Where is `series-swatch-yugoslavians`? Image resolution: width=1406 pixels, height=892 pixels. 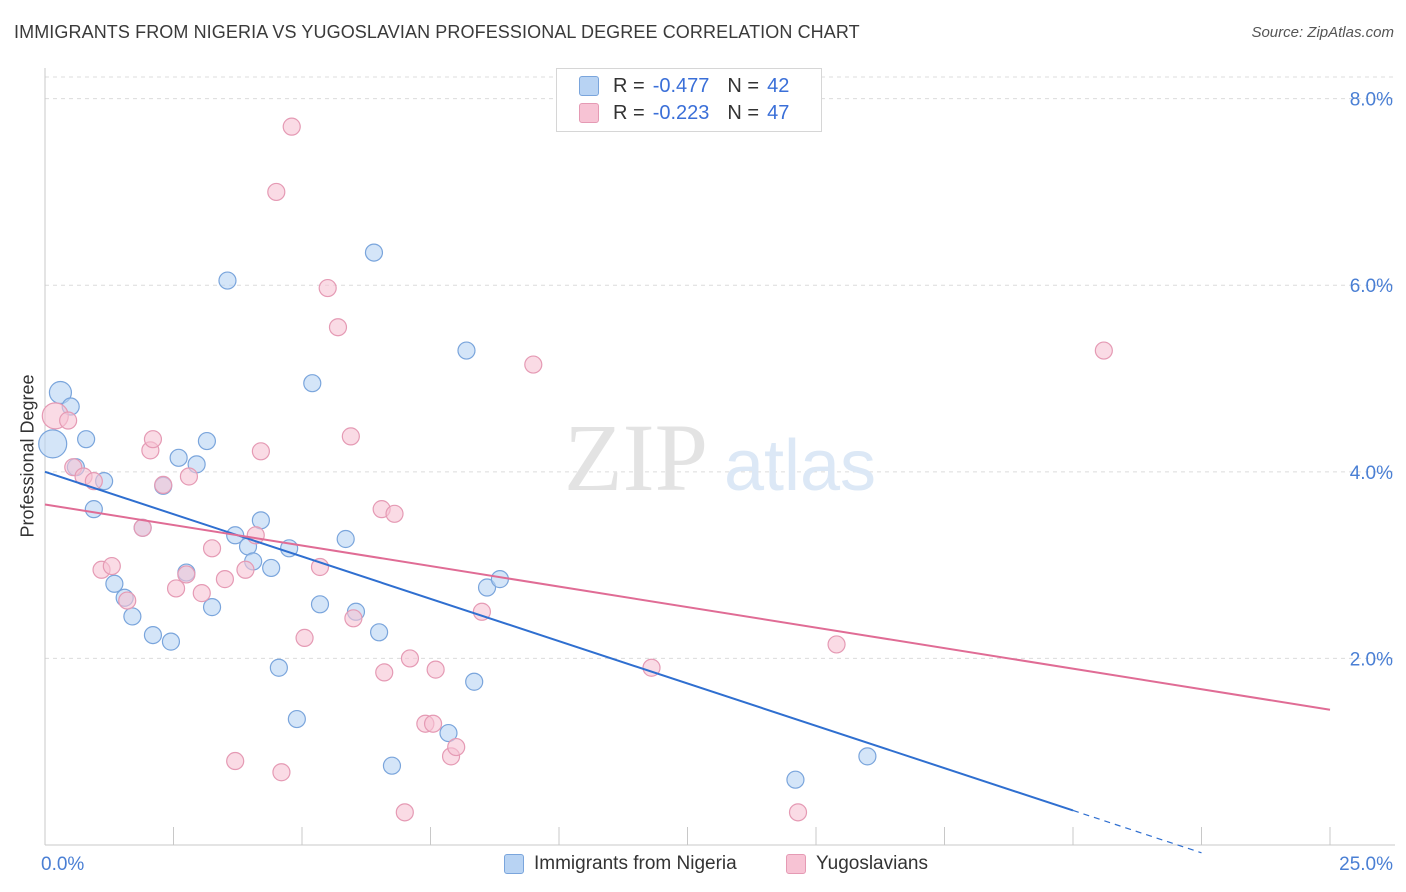 series-swatch-yugoslavians is located at coordinates (796, 864).